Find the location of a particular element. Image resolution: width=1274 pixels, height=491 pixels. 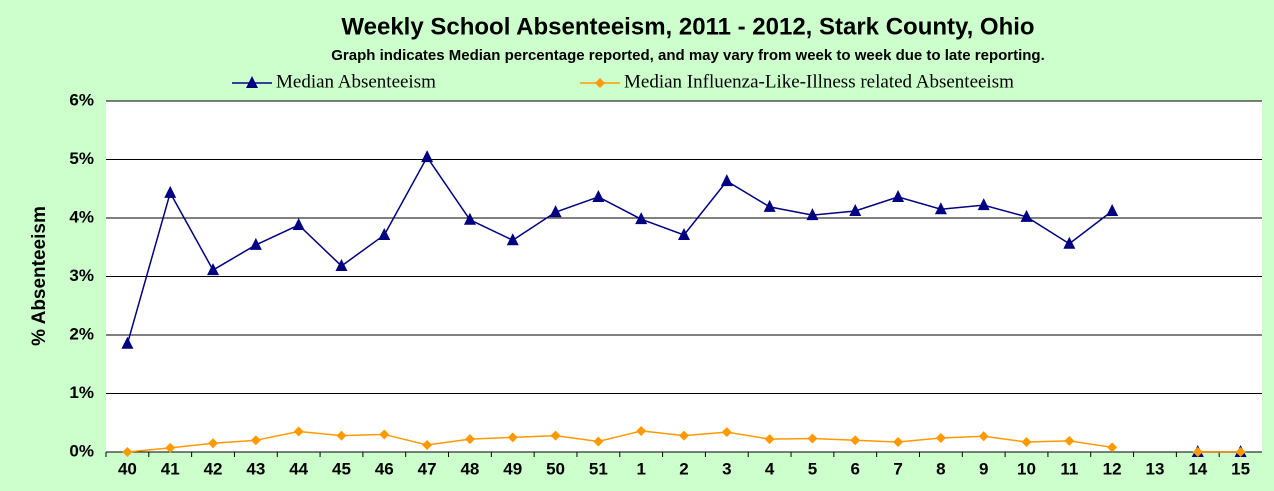

x-tick-label: 47 is located at coordinates (427, 468).